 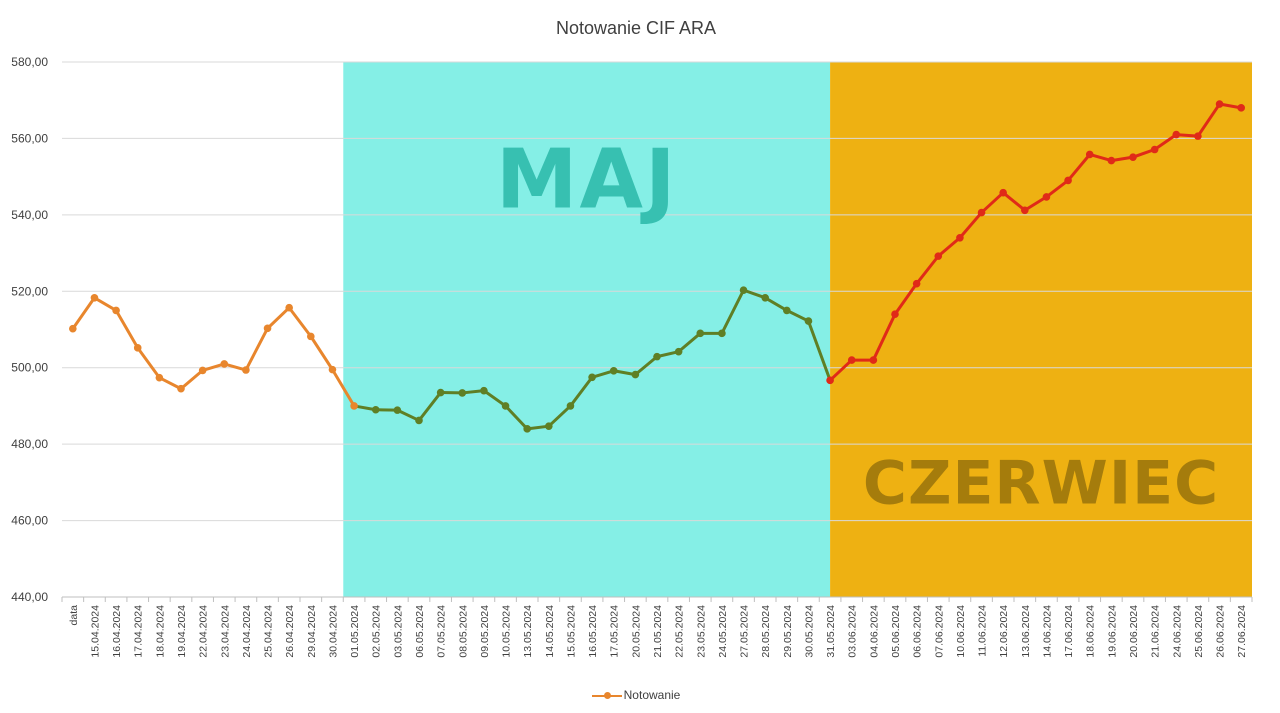 What do you see at coordinates (160, 631) in the screenshot?
I see `x-tick-label: 18.04.2024` at bounding box center [160, 631].